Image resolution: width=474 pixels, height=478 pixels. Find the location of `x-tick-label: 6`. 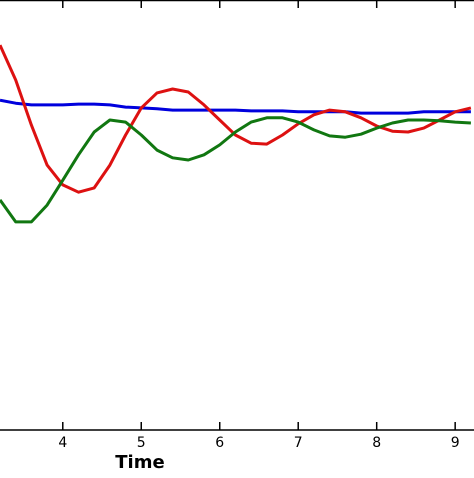

x-tick-label: 6 is located at coordinates (219, 443).